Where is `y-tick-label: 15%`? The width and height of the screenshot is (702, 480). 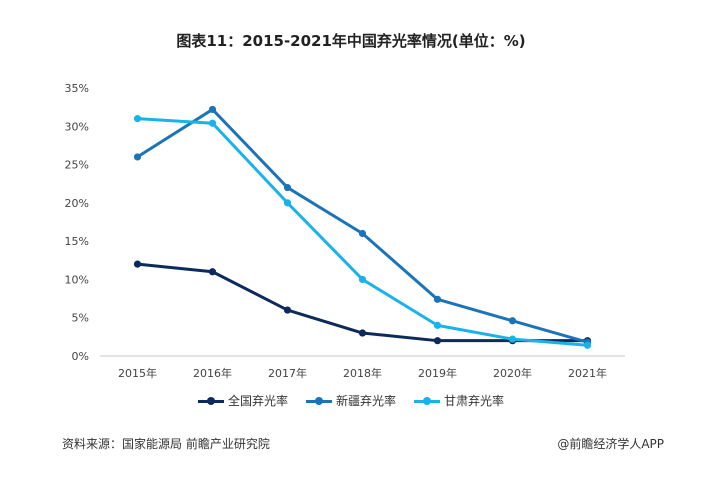
y-tick-label: 15% is located at coordinates (77, 241).